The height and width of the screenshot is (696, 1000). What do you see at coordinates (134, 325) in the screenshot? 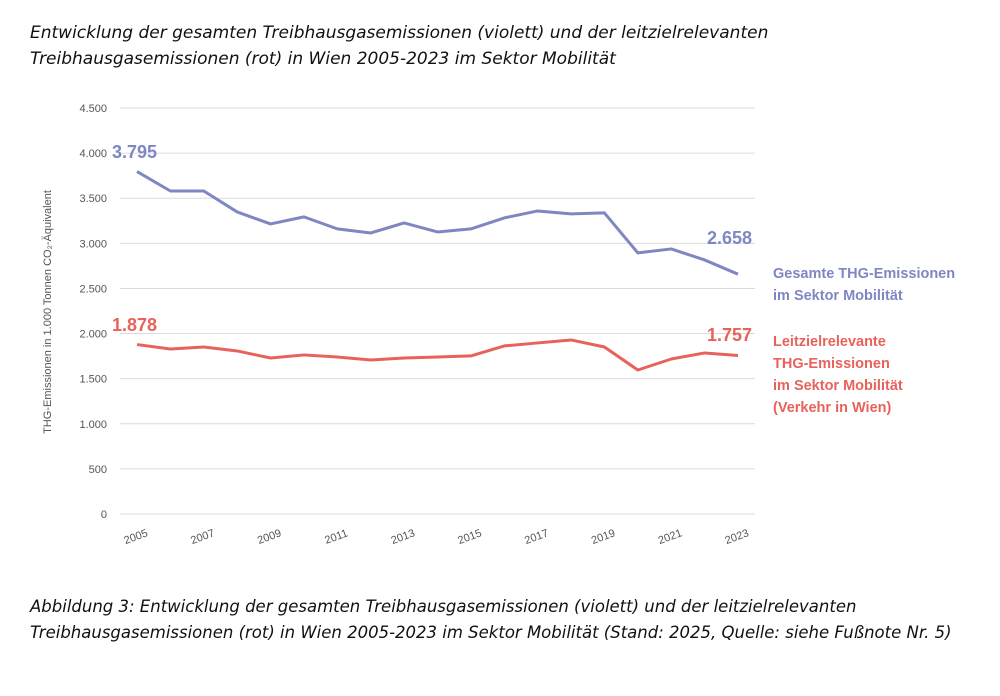
I see `start-value-label: 1.878` at bounding box center [134, 325].